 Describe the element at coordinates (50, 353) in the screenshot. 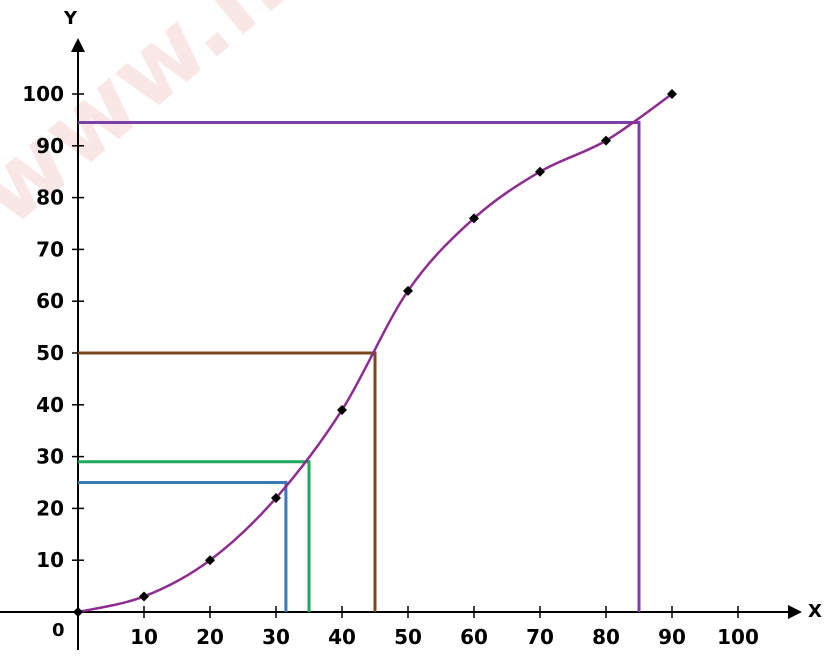

I see `y-tick-label: 50` at that location.